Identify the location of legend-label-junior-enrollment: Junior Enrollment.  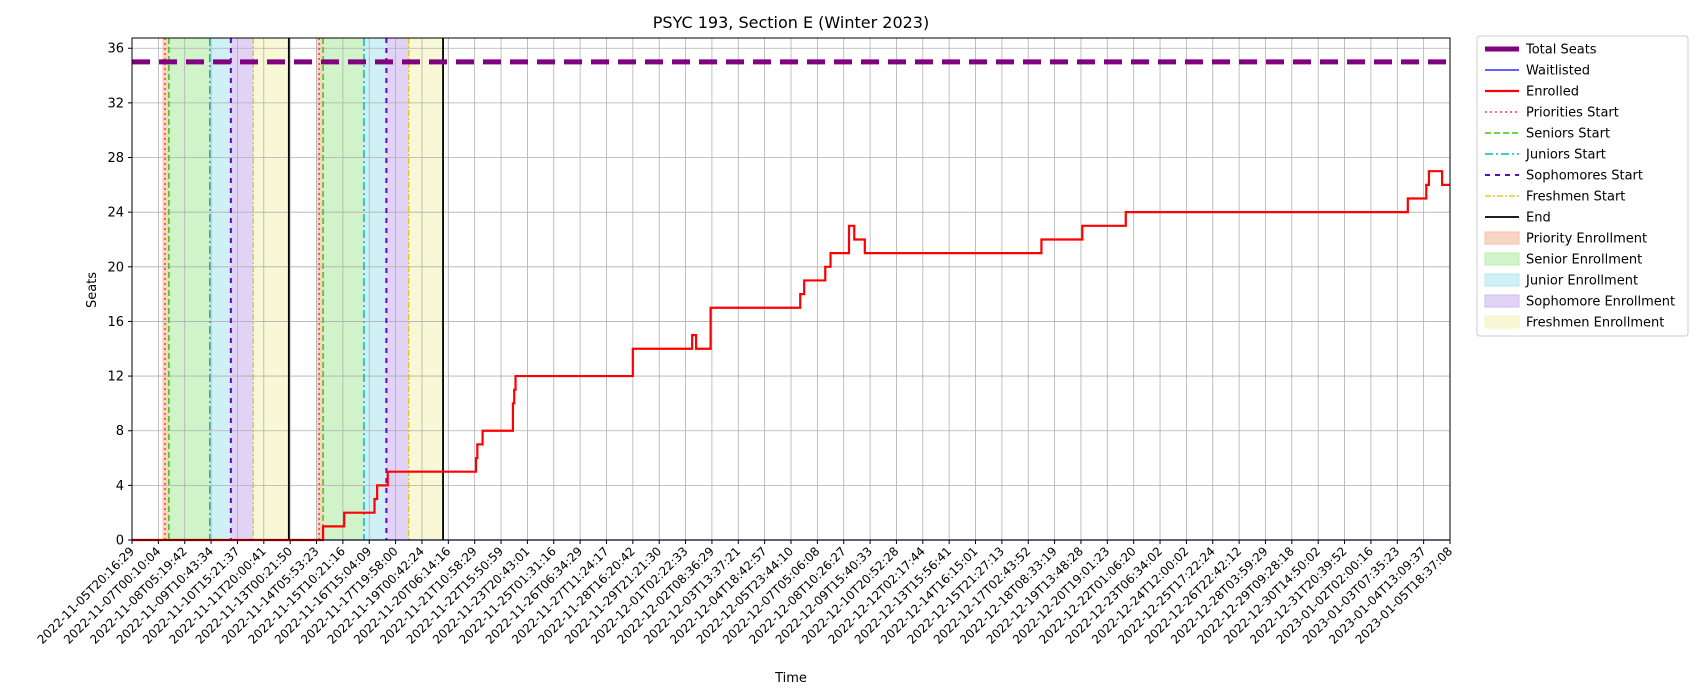
(1581, 281).